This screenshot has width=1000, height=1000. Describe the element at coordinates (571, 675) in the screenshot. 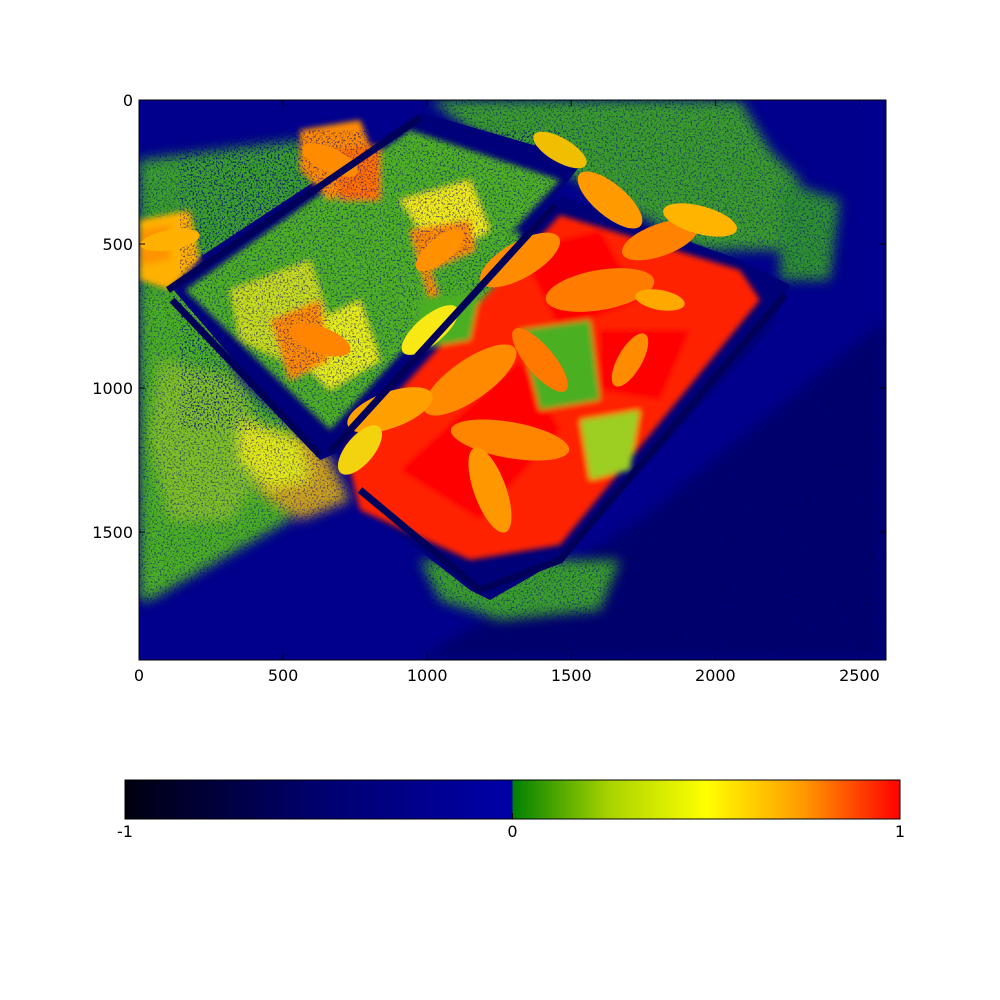

I see `x-tick-label: 1500` at that location.